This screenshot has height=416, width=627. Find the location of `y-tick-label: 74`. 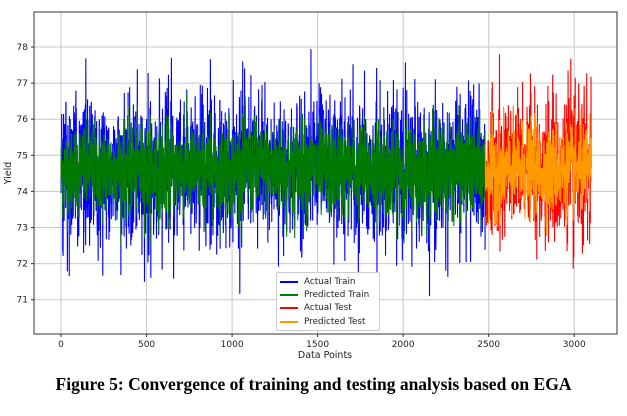

y-tick-label: 74 is located at coordinates (23, 192).